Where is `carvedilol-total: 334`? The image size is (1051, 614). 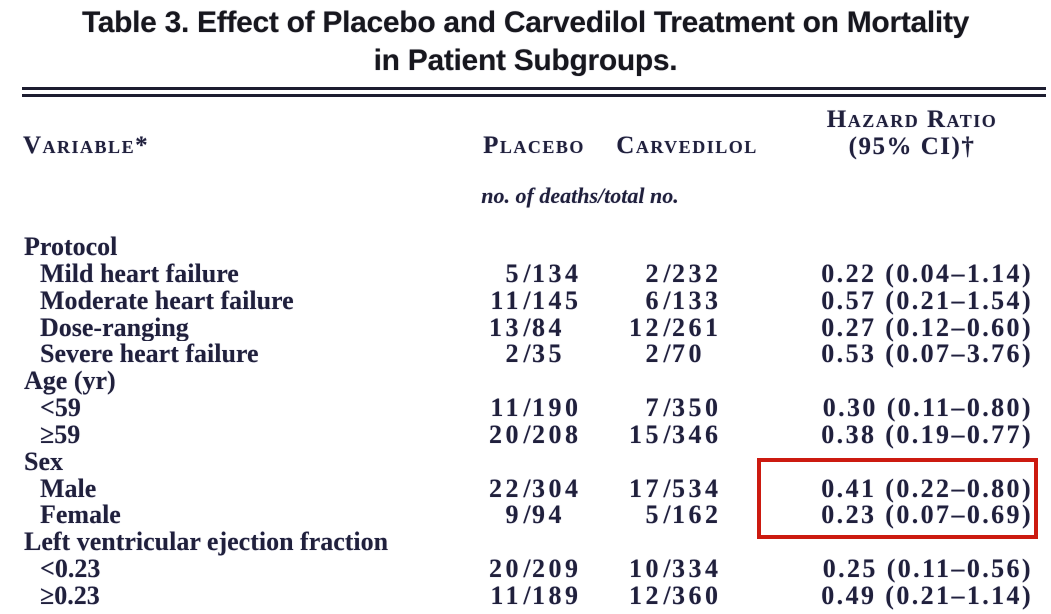
carvedilol-total: 334 is located at coordinates (697, 569).